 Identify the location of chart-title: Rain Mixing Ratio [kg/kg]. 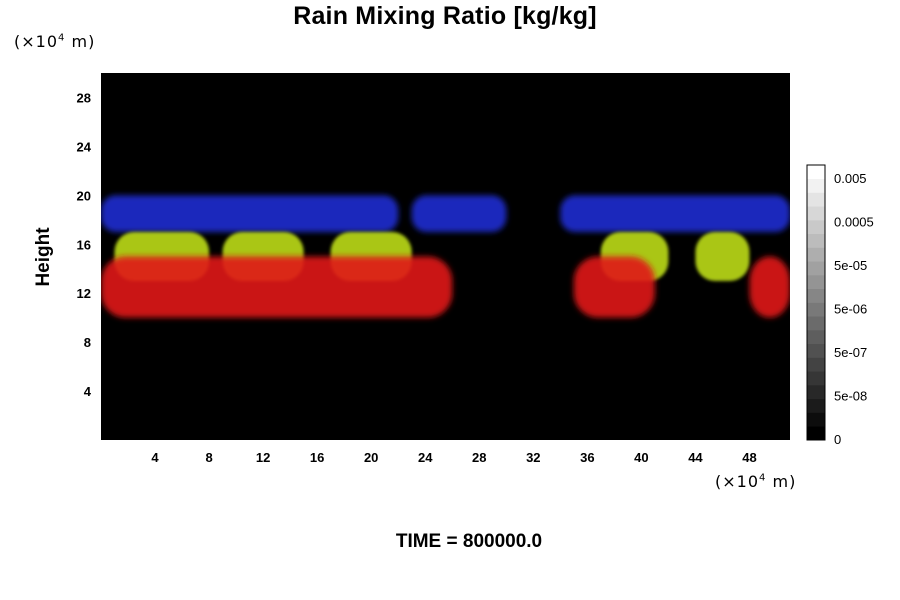
(445, 16).